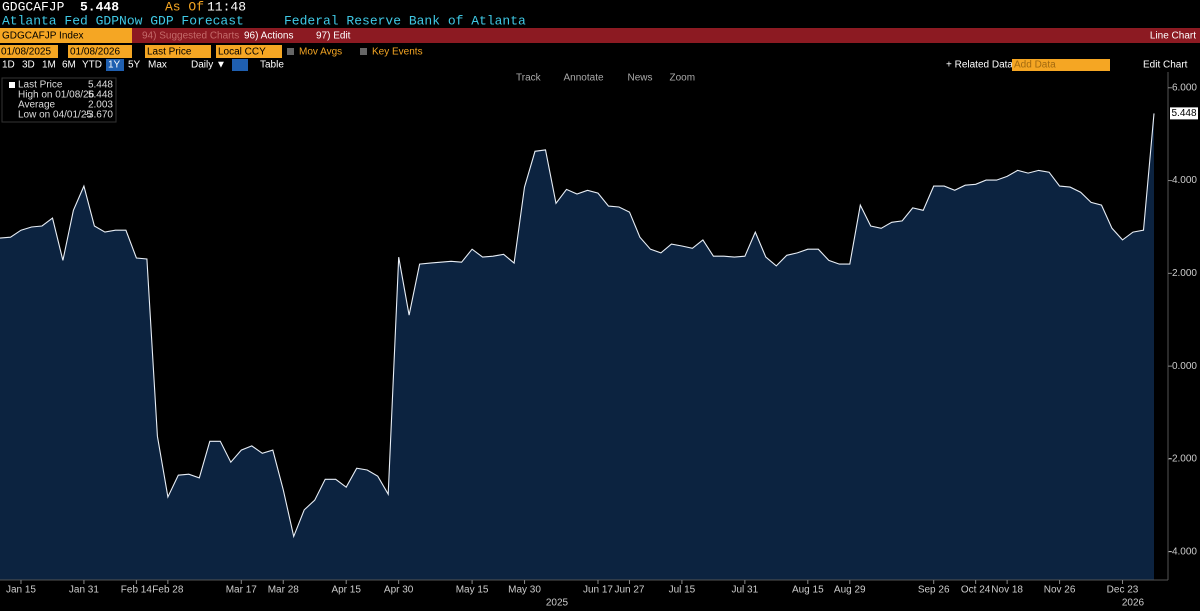 The image size is (1200, 611). What do you see at coordinates (557, 603) in the screenshot?
I see `year-label: 2025` at bounding box center [557, 603].